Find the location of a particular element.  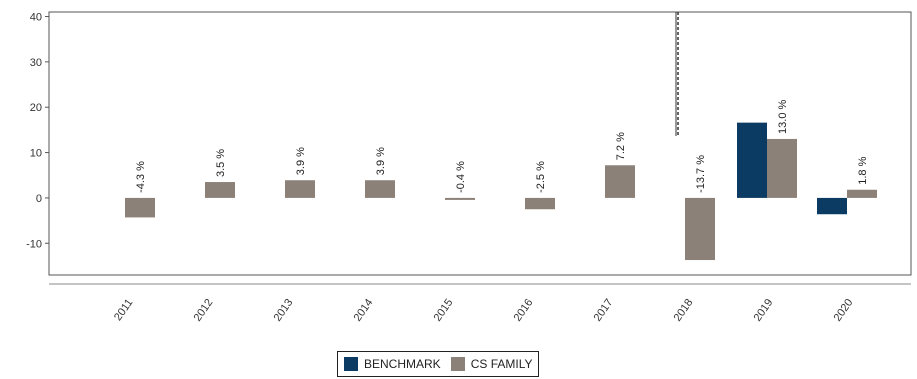

y-axis-ticks: 40 30 20 10 0 -10 is located at coordinates (37, 131).